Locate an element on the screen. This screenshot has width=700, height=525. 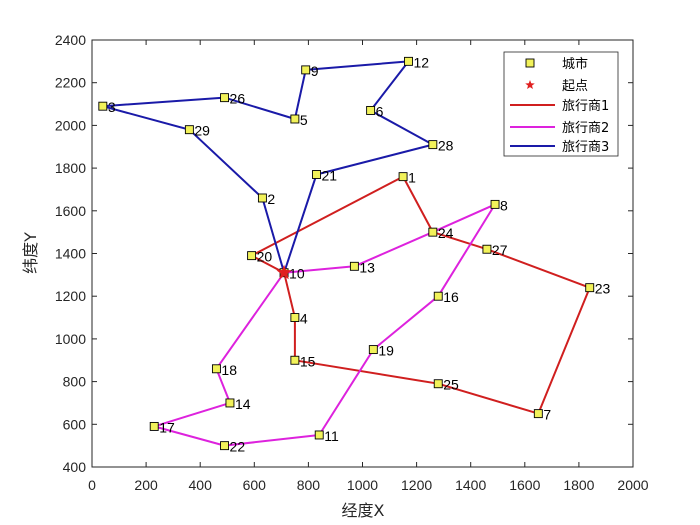
y-tick-label: 1400 is located at coordinates (70, 254).